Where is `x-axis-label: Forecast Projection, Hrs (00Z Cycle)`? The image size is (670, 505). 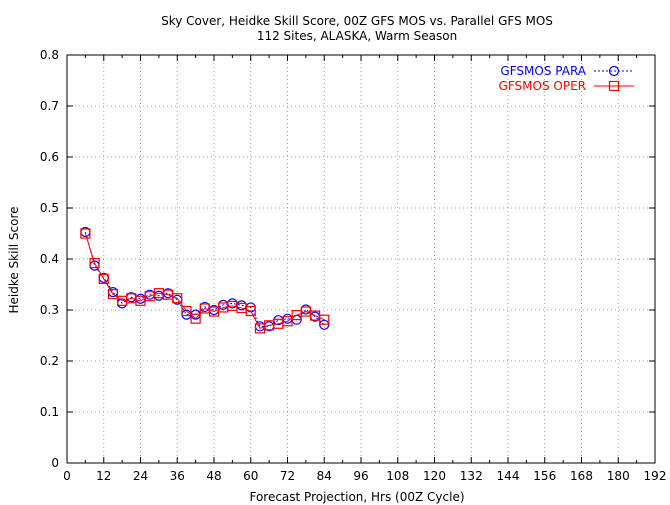 x-axis-label: Forecast Projection, Hrs (00Z Cycle) is located at coordinates (356, 497).